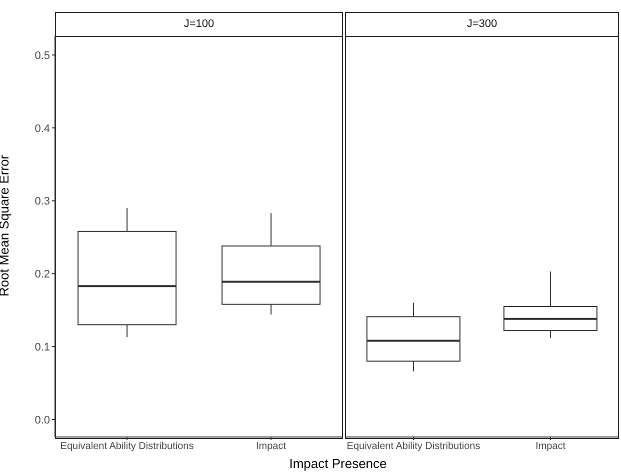 Image resolution: width=621 pixels, height=476 pixels. I want to click on y-tick-label: 0.5, so click(42, 56).